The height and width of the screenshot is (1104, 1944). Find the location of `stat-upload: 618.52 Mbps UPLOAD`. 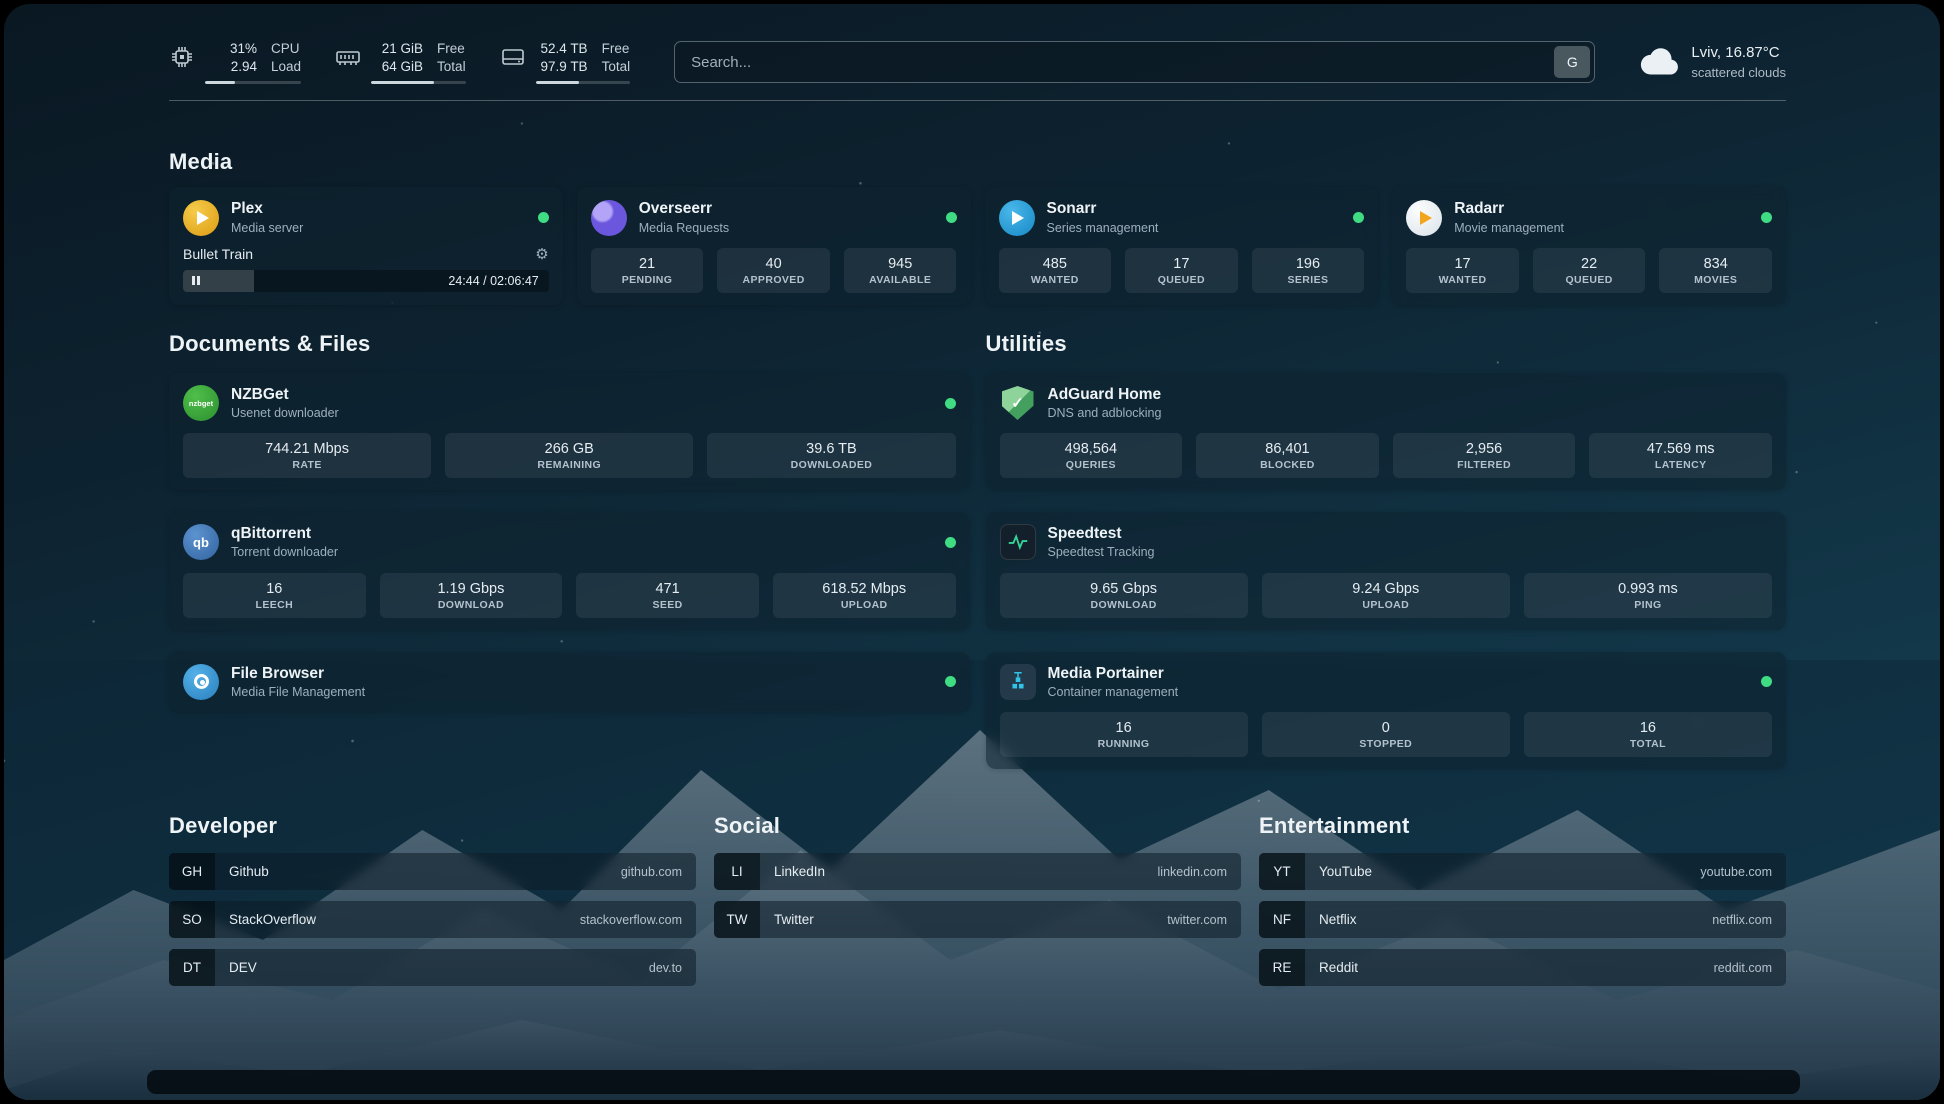

stat-upload: 618.52 Mbps UPLOAD is located at coordinates (864, 595).